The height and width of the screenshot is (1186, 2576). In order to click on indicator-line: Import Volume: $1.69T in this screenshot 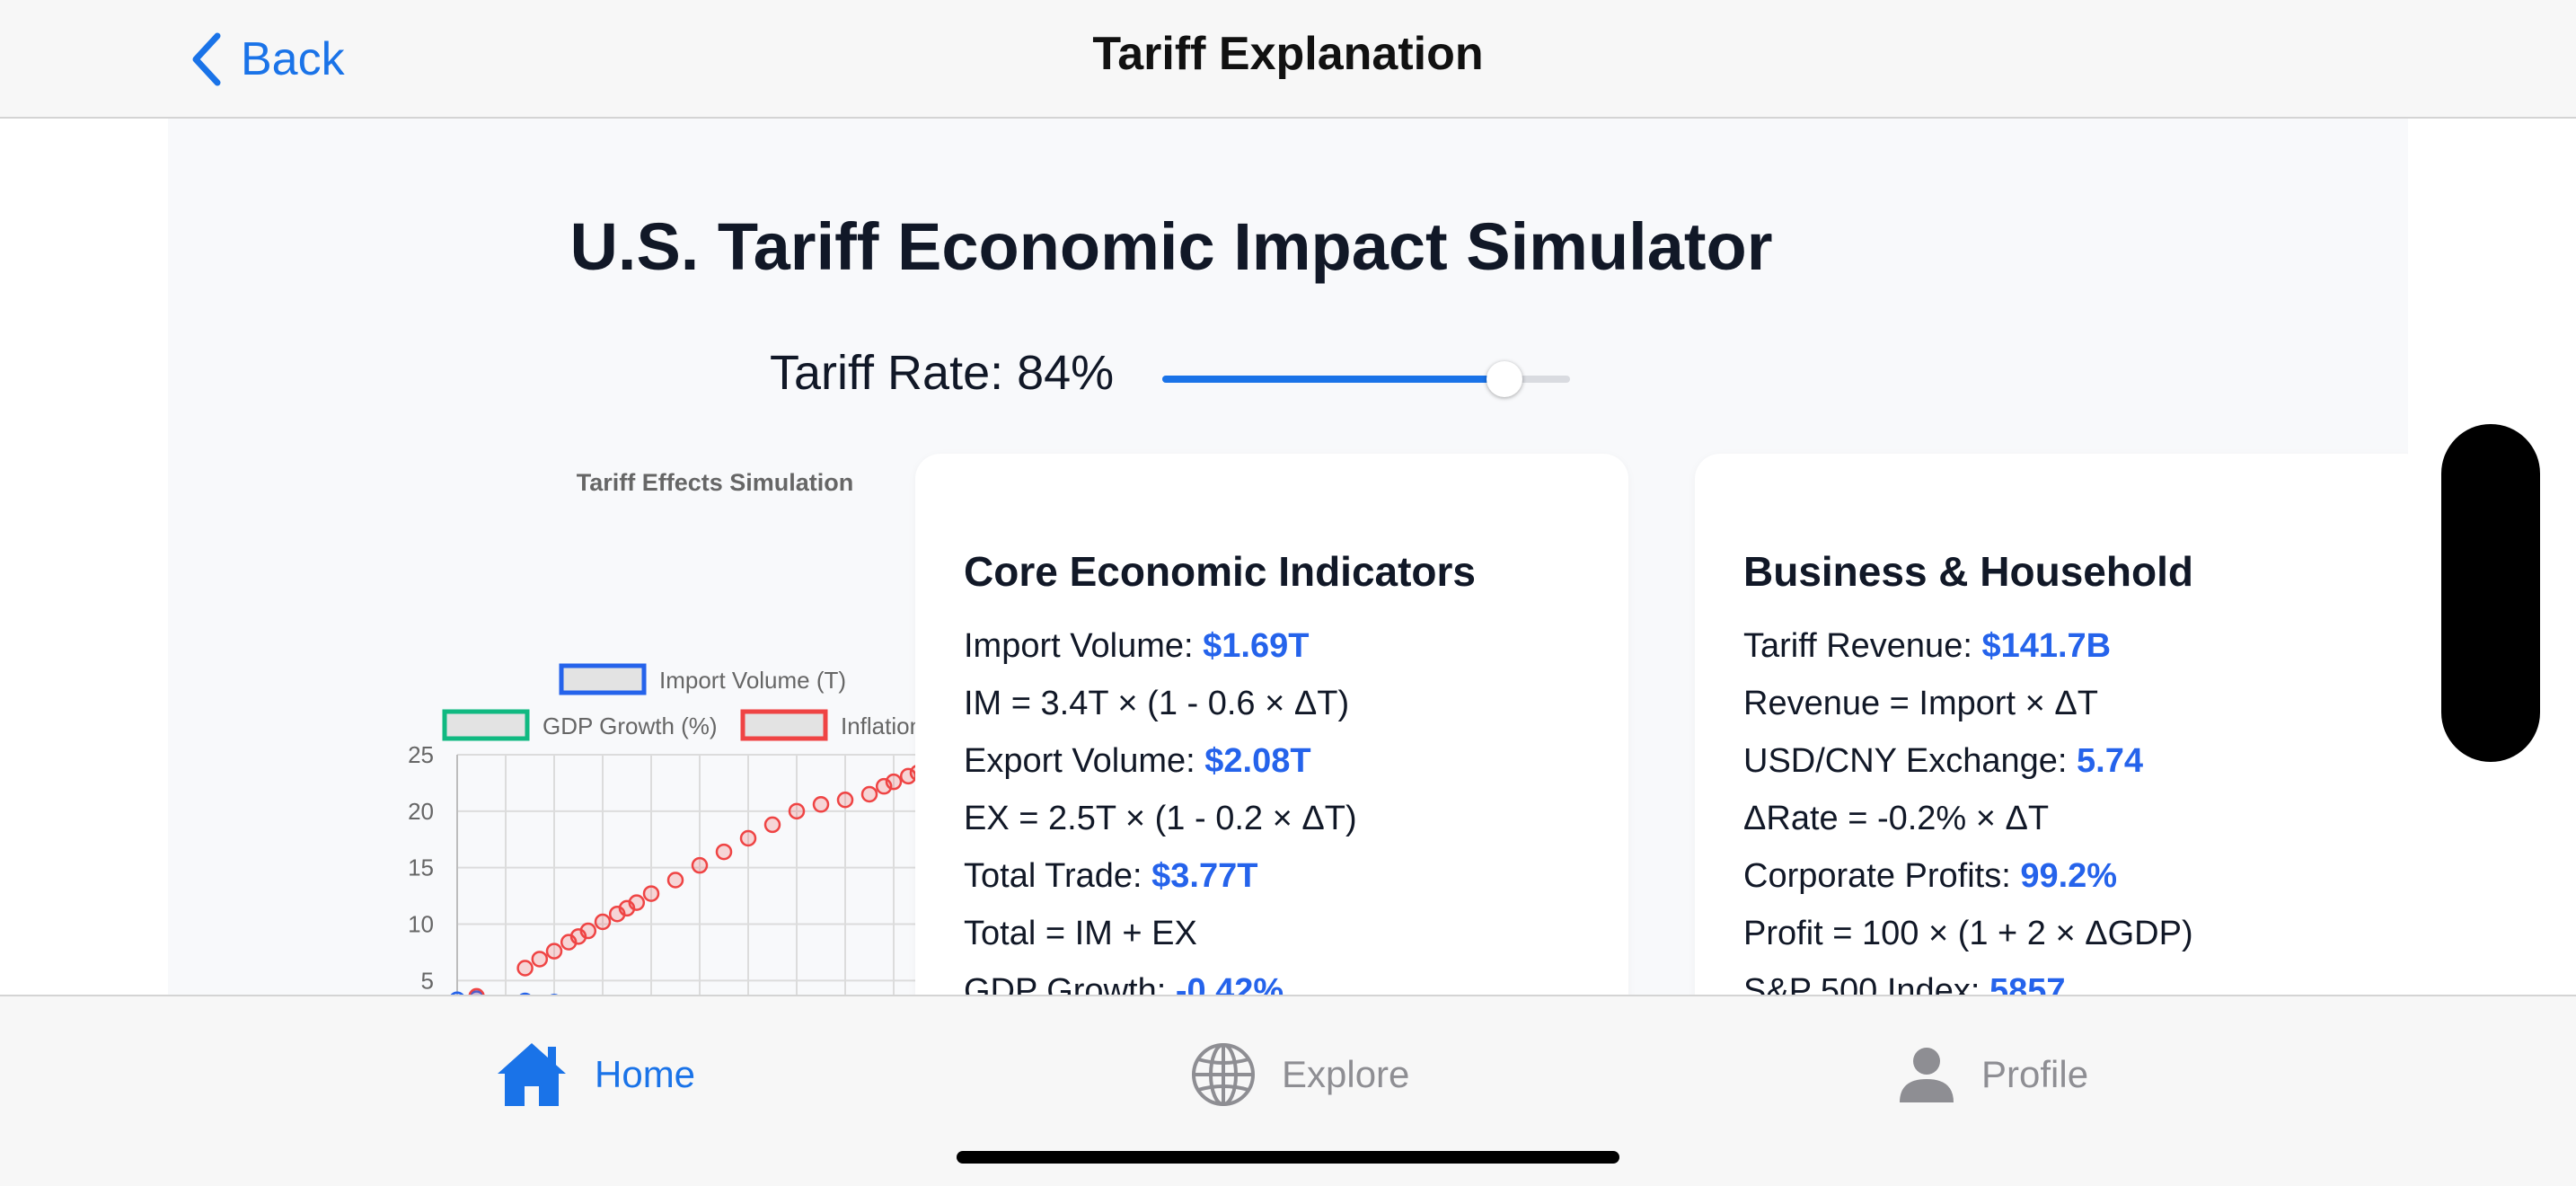, I will do `click(1160, 655)`.